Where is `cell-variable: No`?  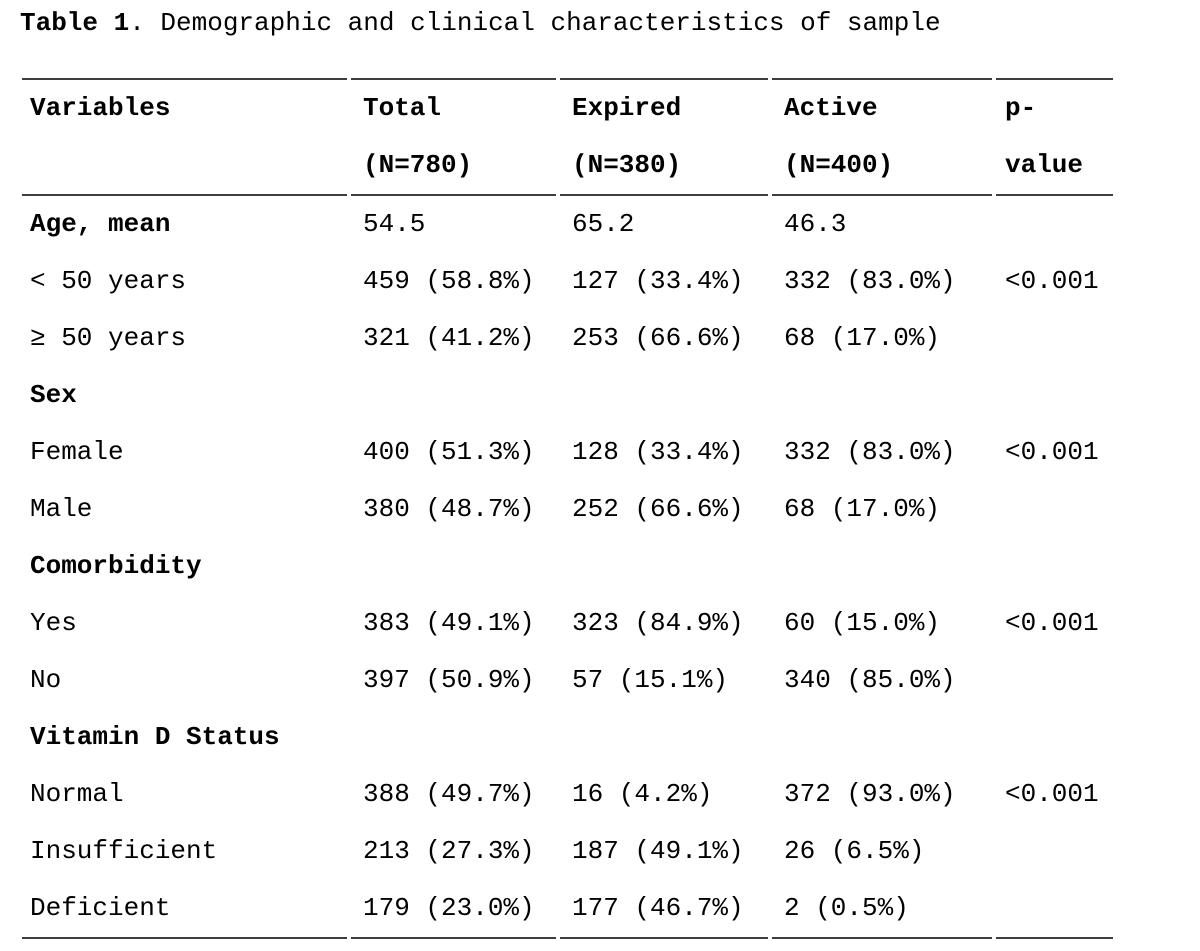
cell-variable: No is located at coordinates (46, 680).